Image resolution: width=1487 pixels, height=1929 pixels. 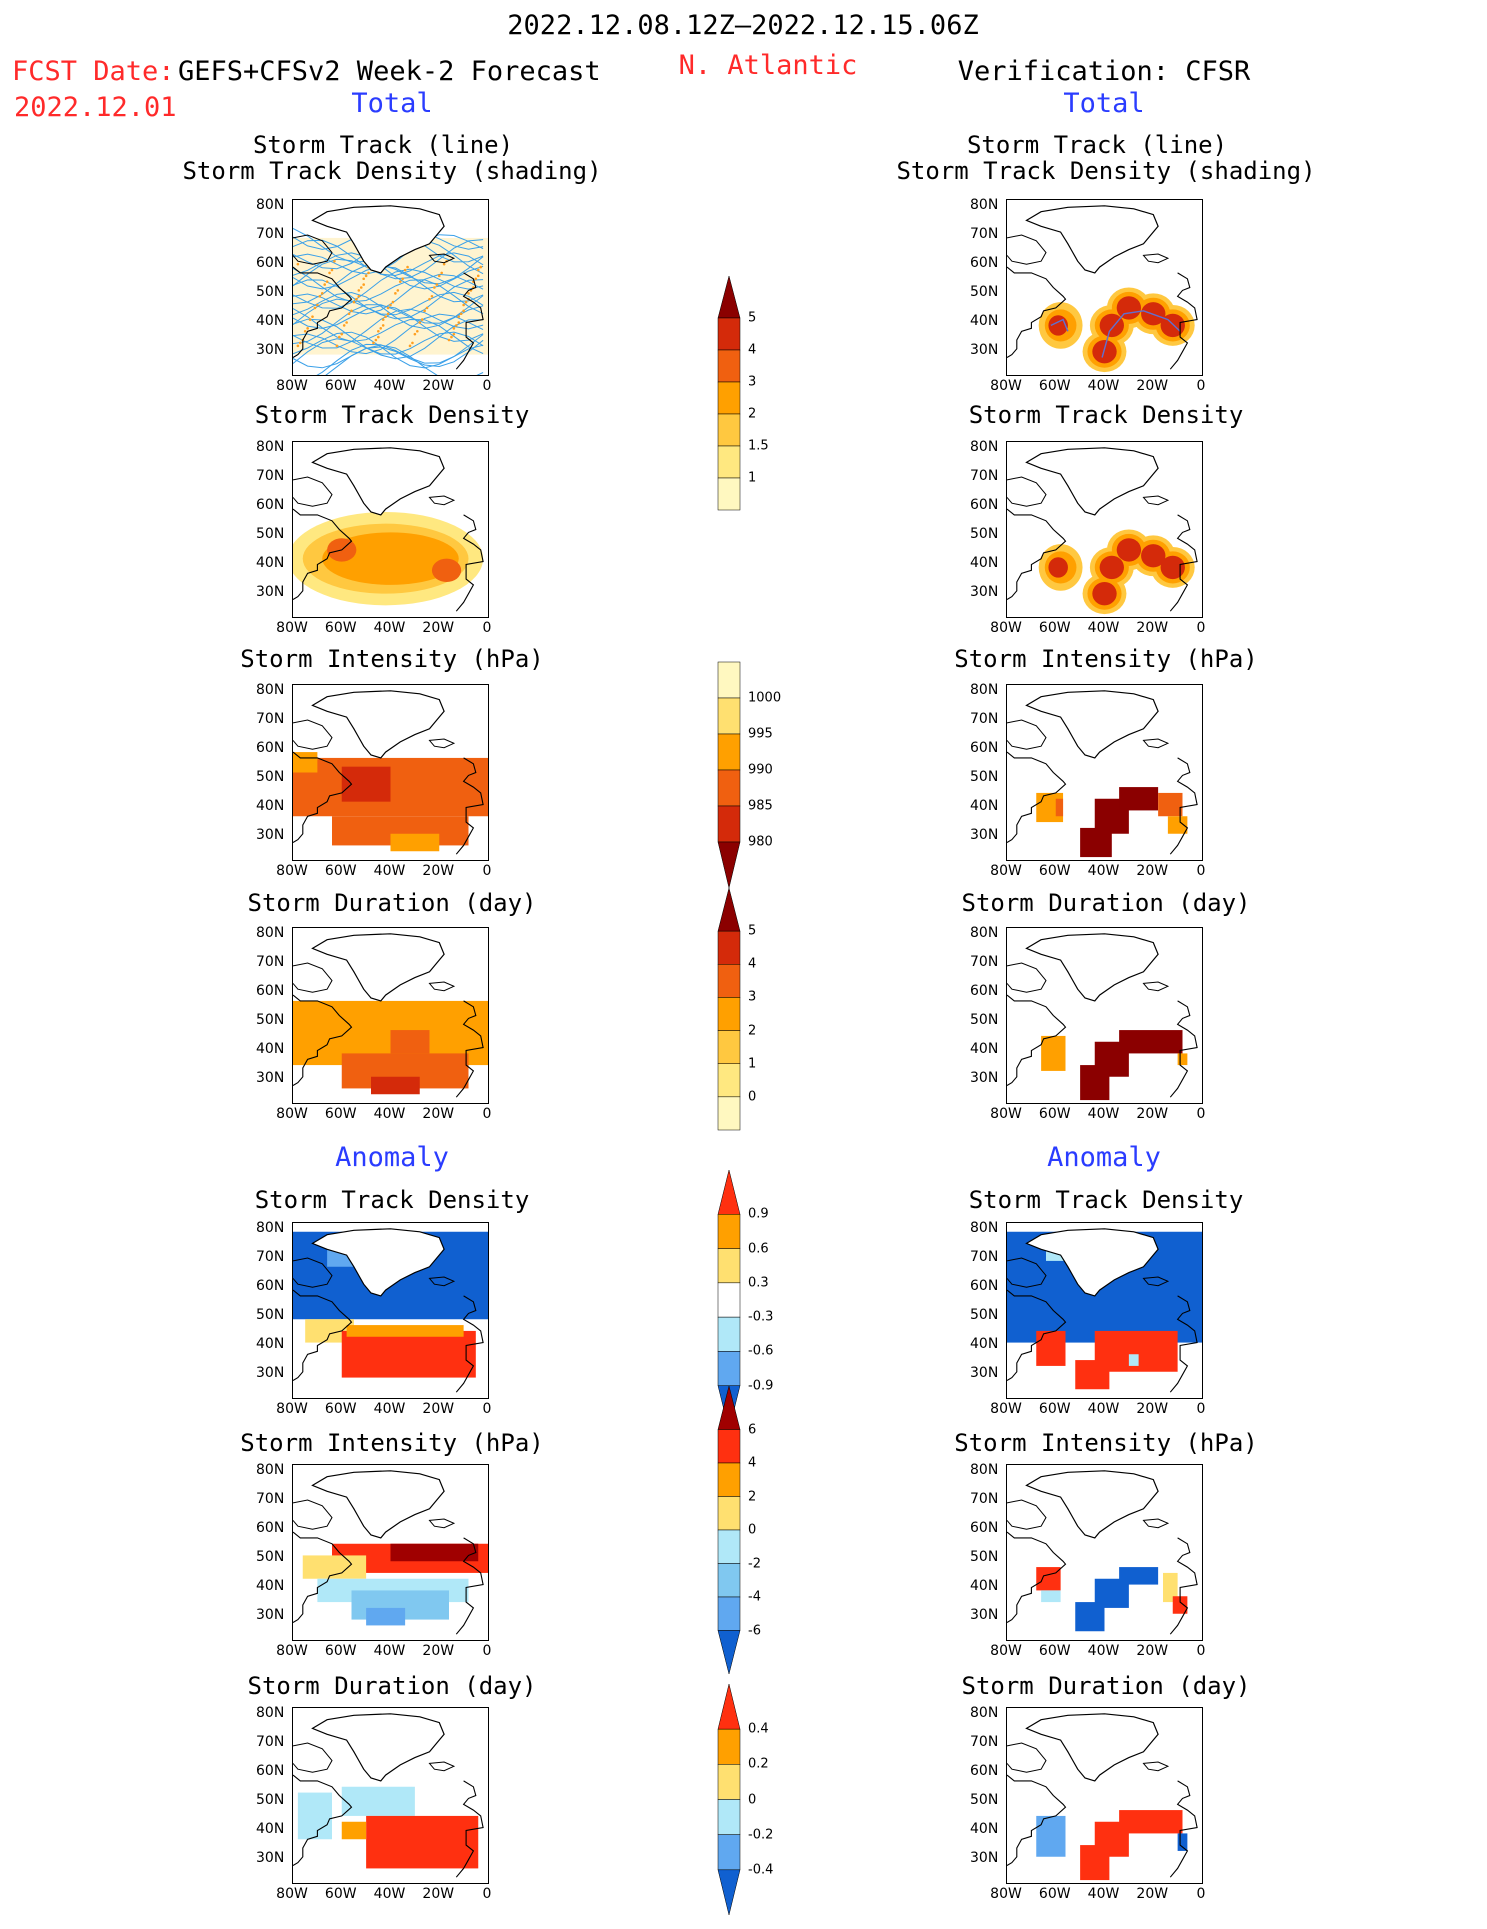 I want to click on region-label: N. Atlantic, so click(x=768, y=65).